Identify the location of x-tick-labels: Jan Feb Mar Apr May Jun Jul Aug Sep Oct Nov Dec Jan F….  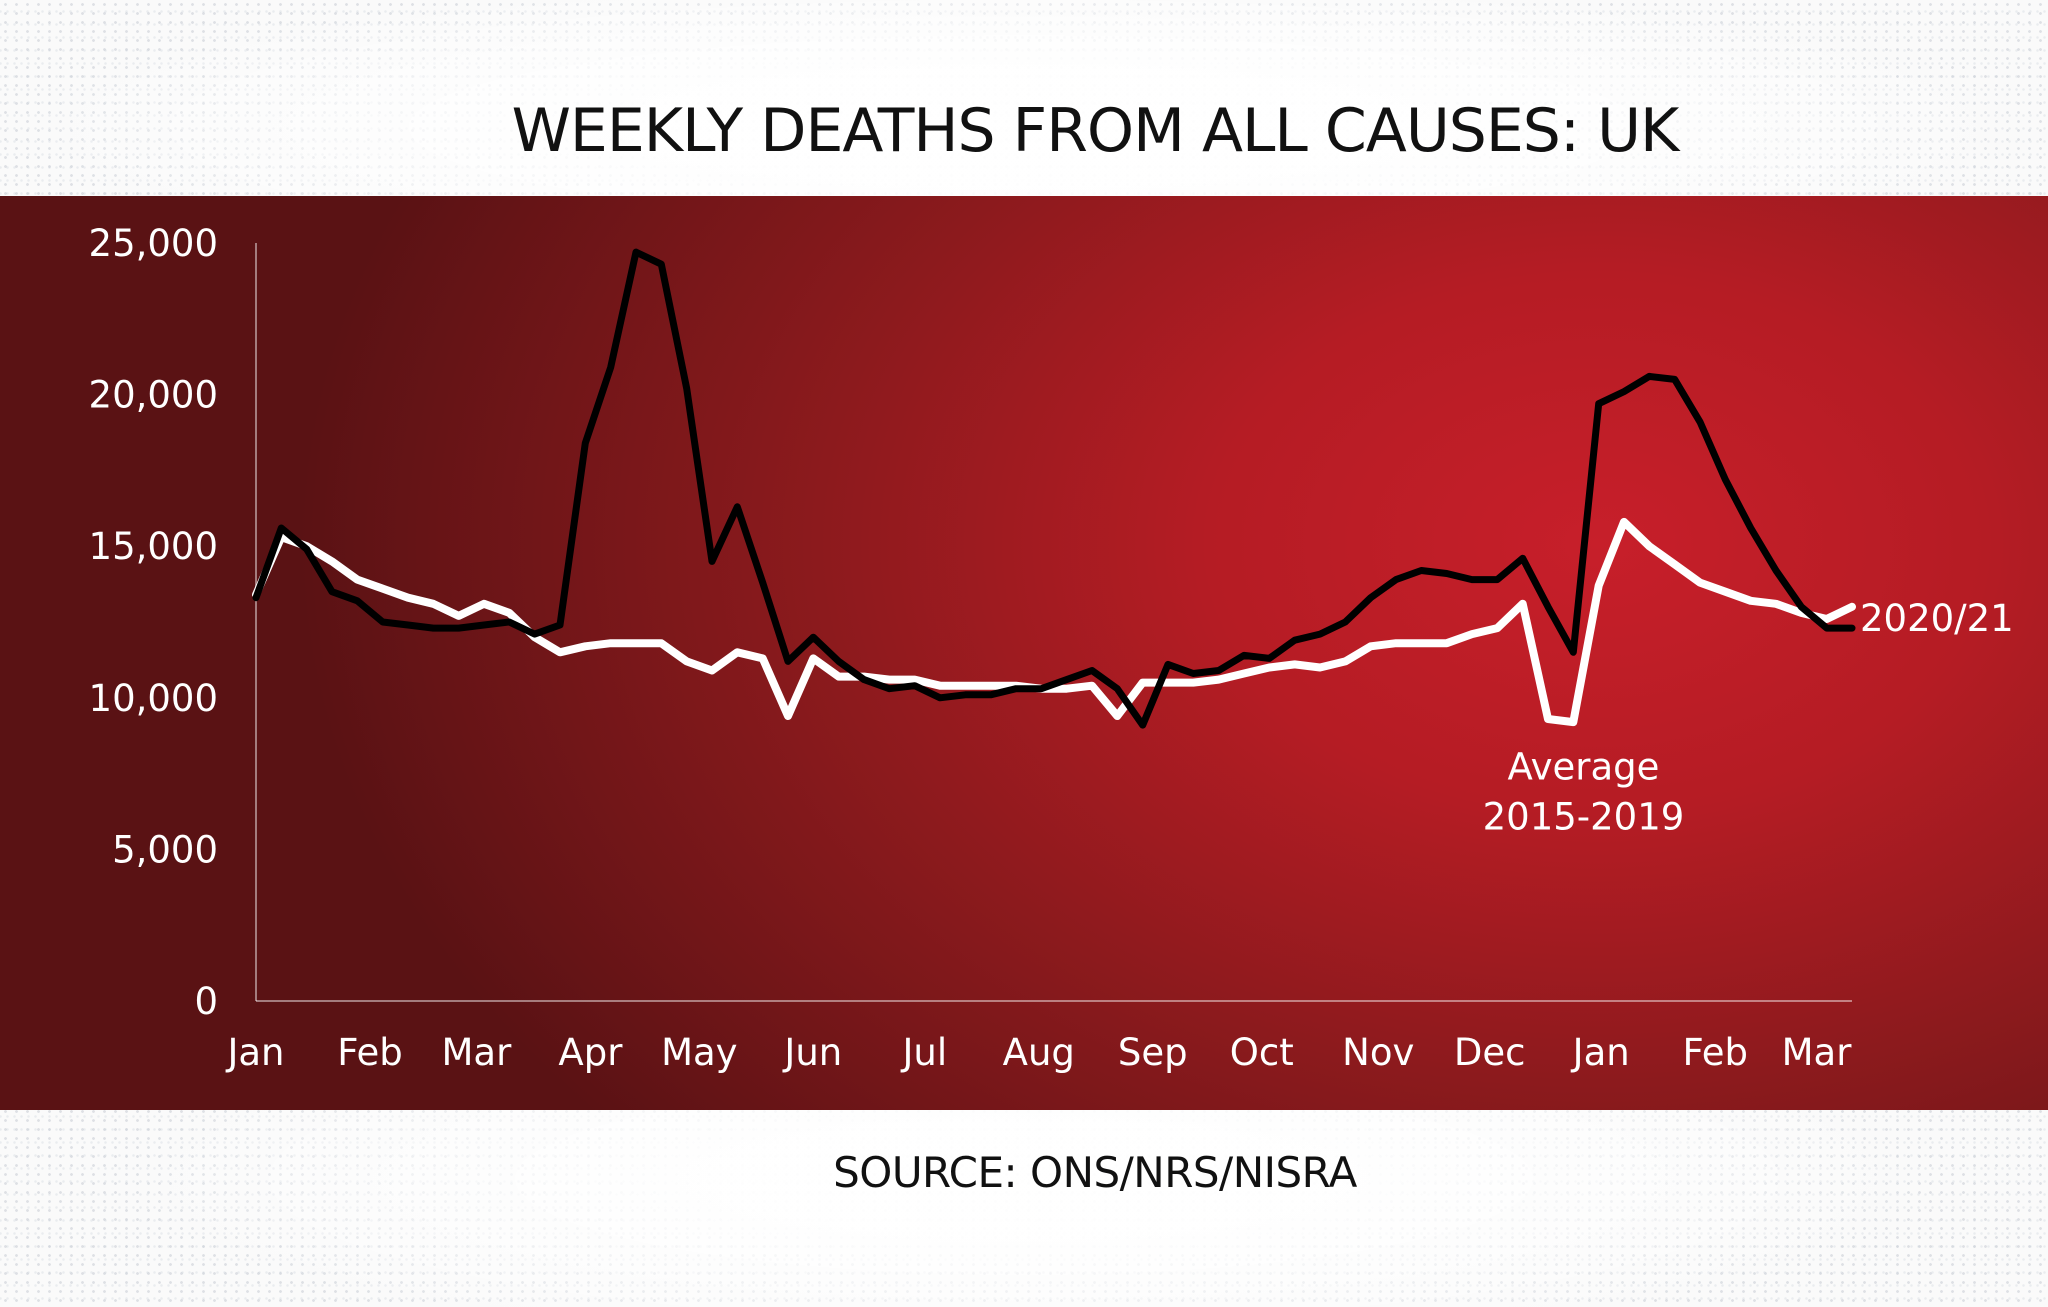
(1038, 1052).